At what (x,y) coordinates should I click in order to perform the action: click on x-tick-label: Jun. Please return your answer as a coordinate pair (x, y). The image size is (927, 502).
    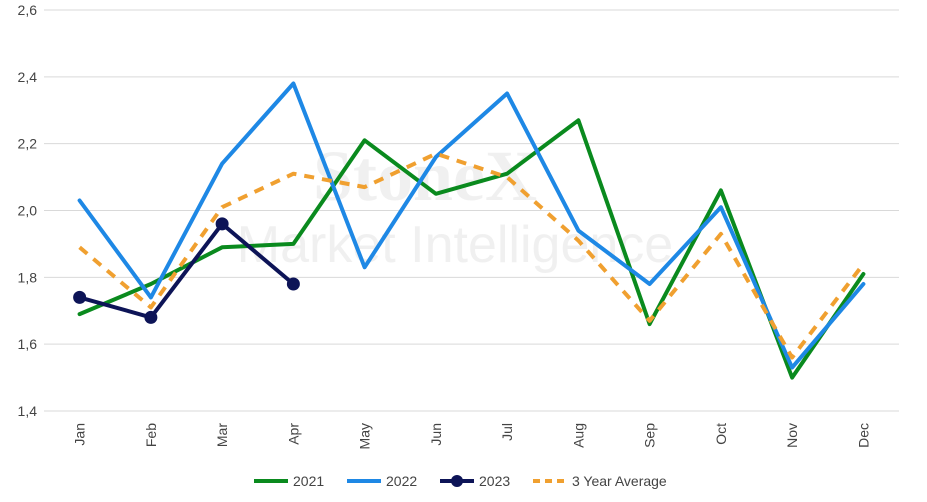
    Looking at the image, I should click on (436, 434).